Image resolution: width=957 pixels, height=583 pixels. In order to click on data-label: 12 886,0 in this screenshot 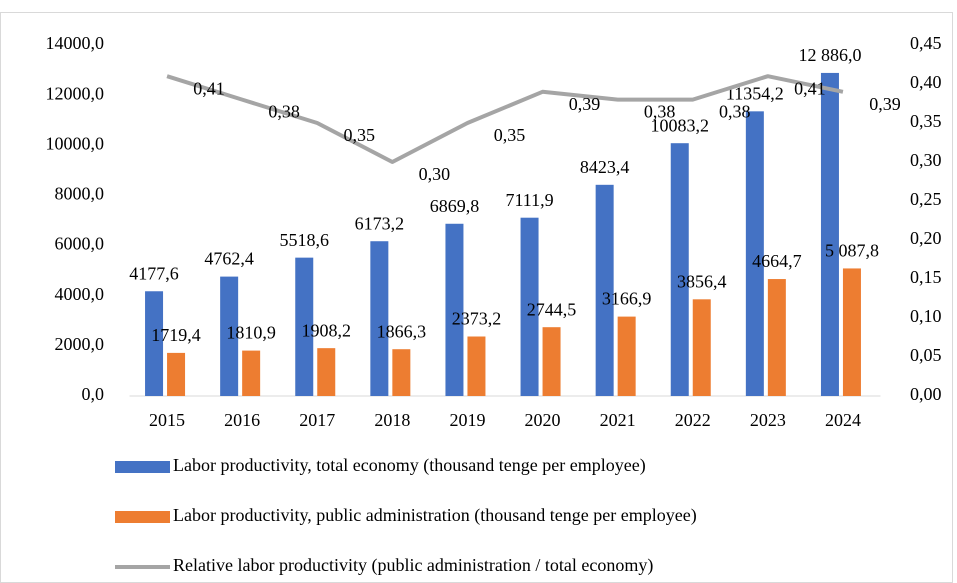, I will do `click(829, 55)`.